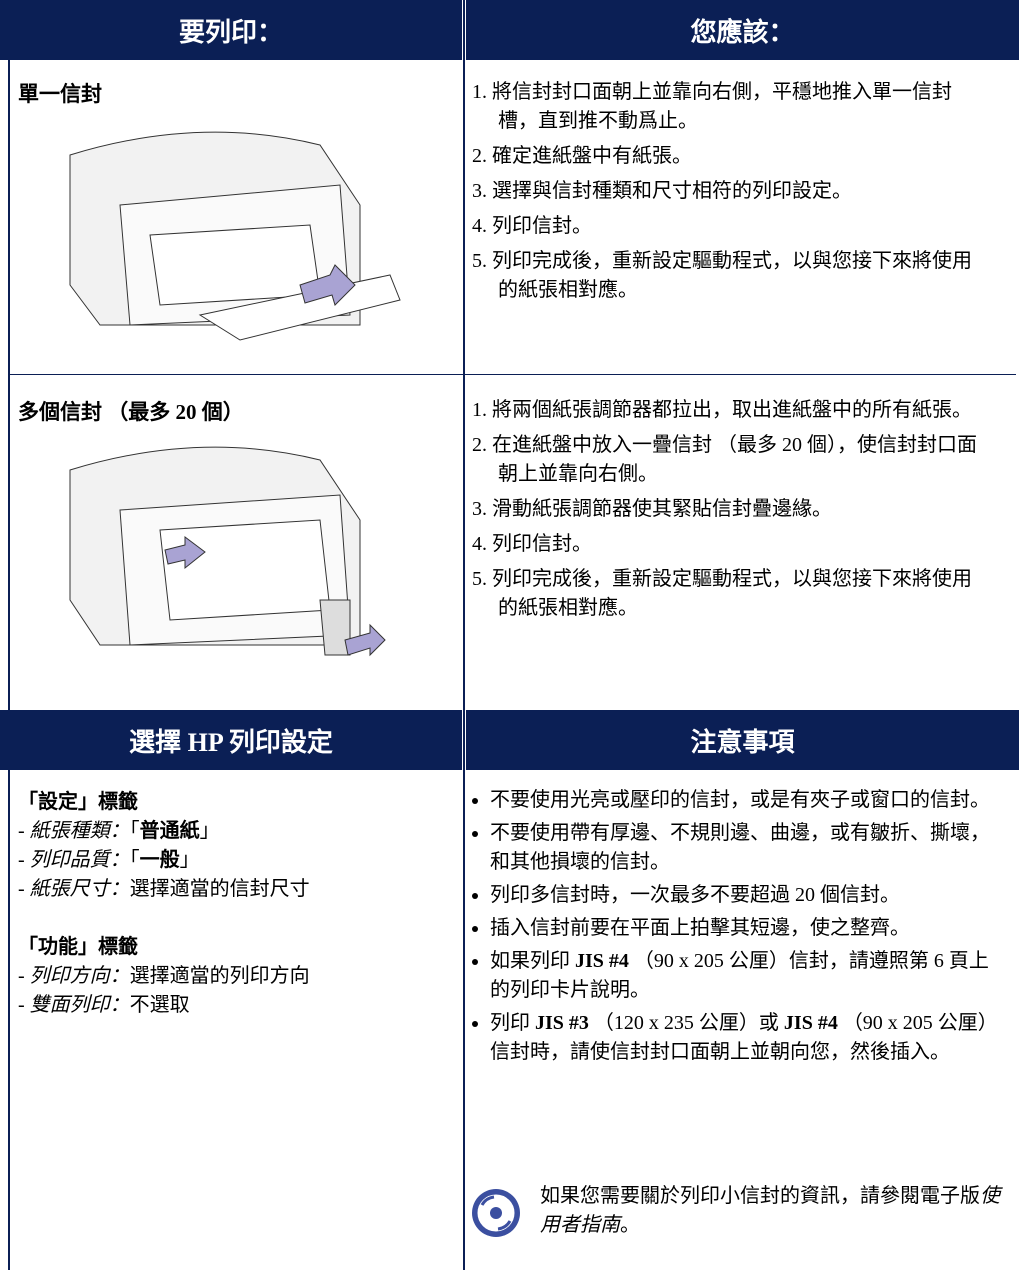  Describe the element at coordinates (496, 1213) in the screenshot. I see `cd-icon` at that location.